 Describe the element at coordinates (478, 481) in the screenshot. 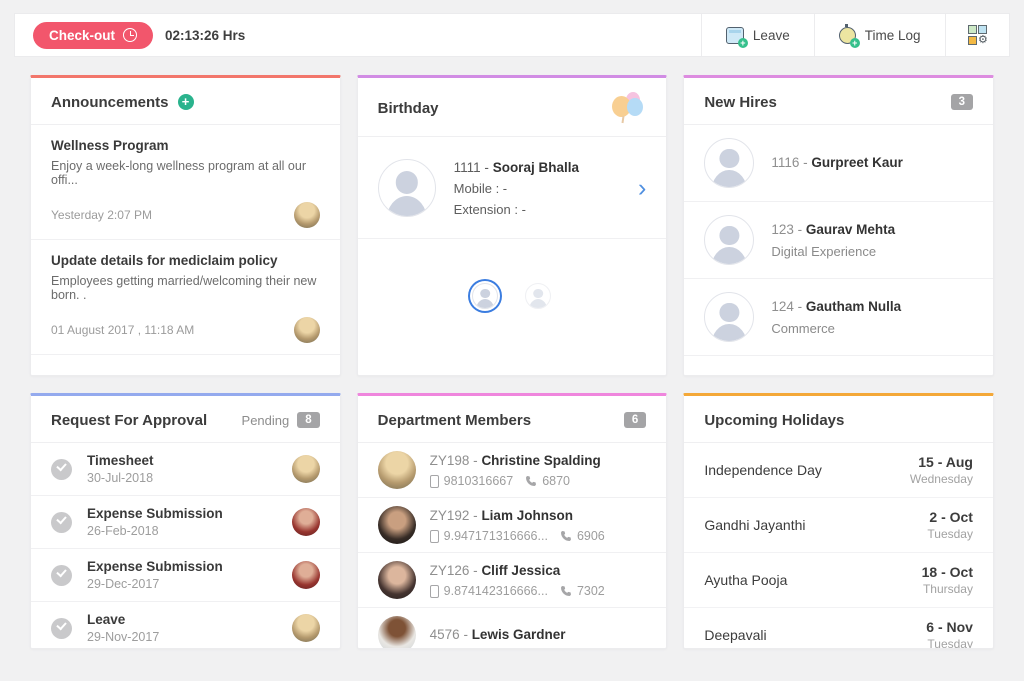

I see `mobile-number: 9810316667` at that location.